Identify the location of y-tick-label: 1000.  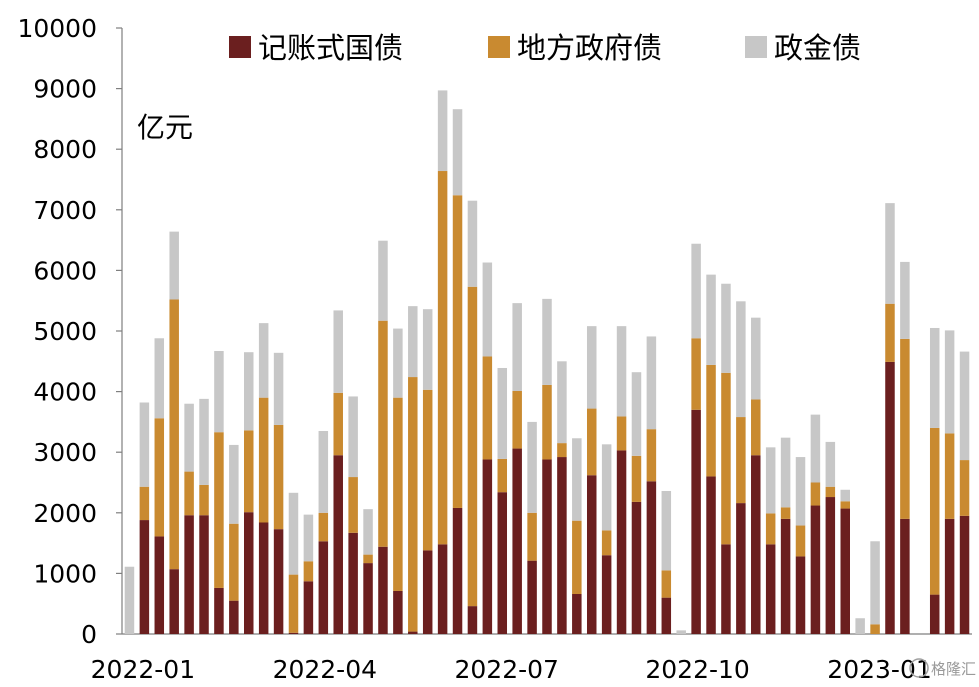
(65, 573).